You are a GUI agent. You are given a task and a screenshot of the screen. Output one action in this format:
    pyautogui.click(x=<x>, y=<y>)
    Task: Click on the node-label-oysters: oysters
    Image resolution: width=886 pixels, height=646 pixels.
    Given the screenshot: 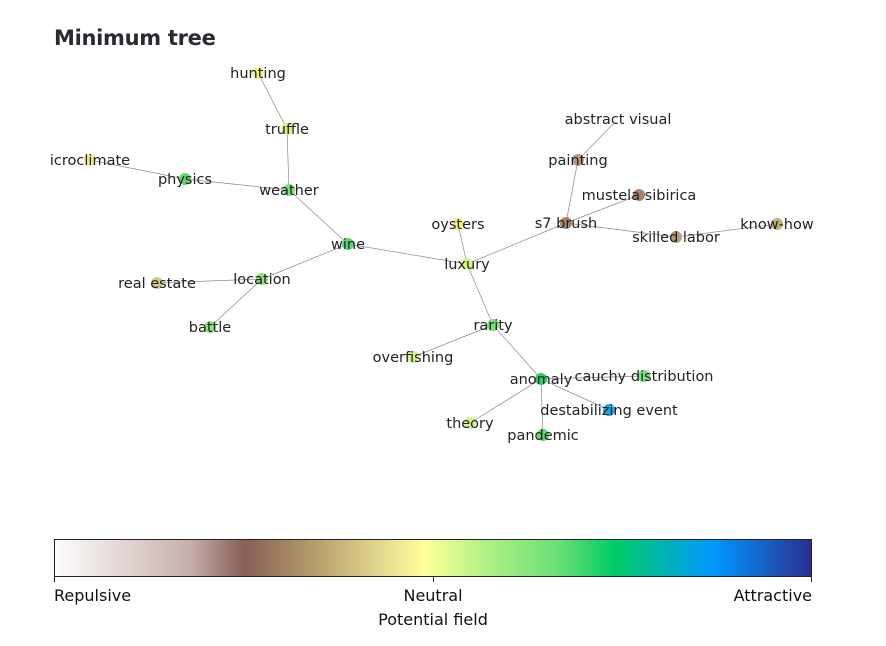 What is the action you would take?
    pyautogui.click(x=457, y=225)
    